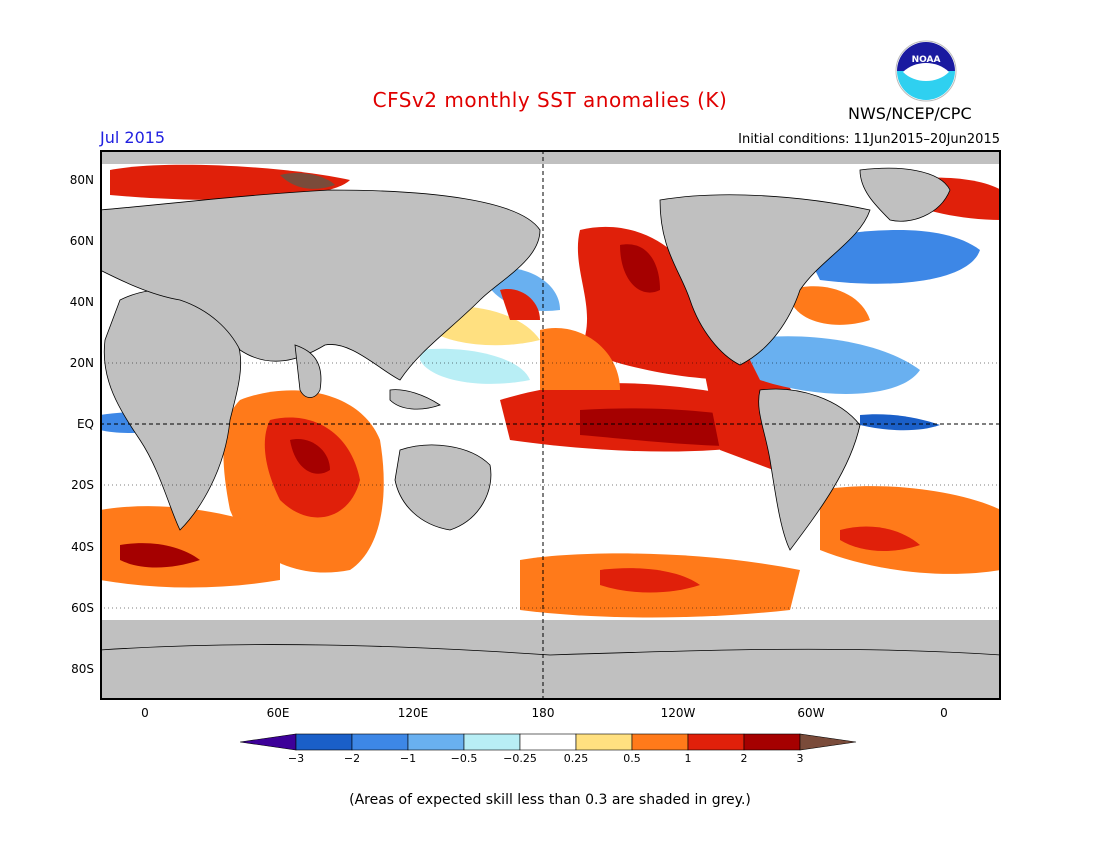  Describe the element at coordinates (352, 758) in the screenshot. I see `colorbar-tick-label: −2` at that location.